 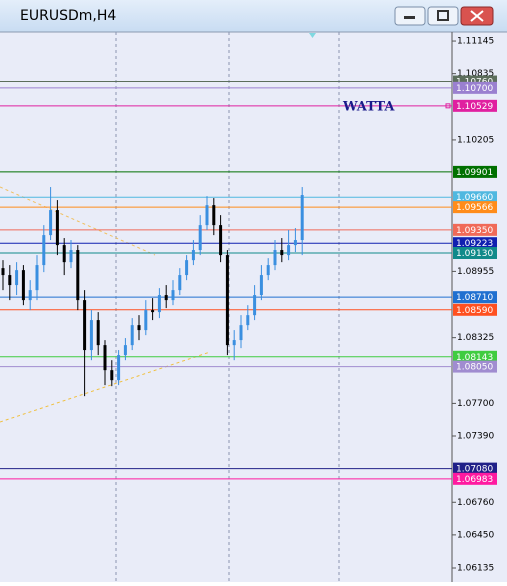 I want to click on y-tick-label: 1.07700, so click(x=475, y=404).